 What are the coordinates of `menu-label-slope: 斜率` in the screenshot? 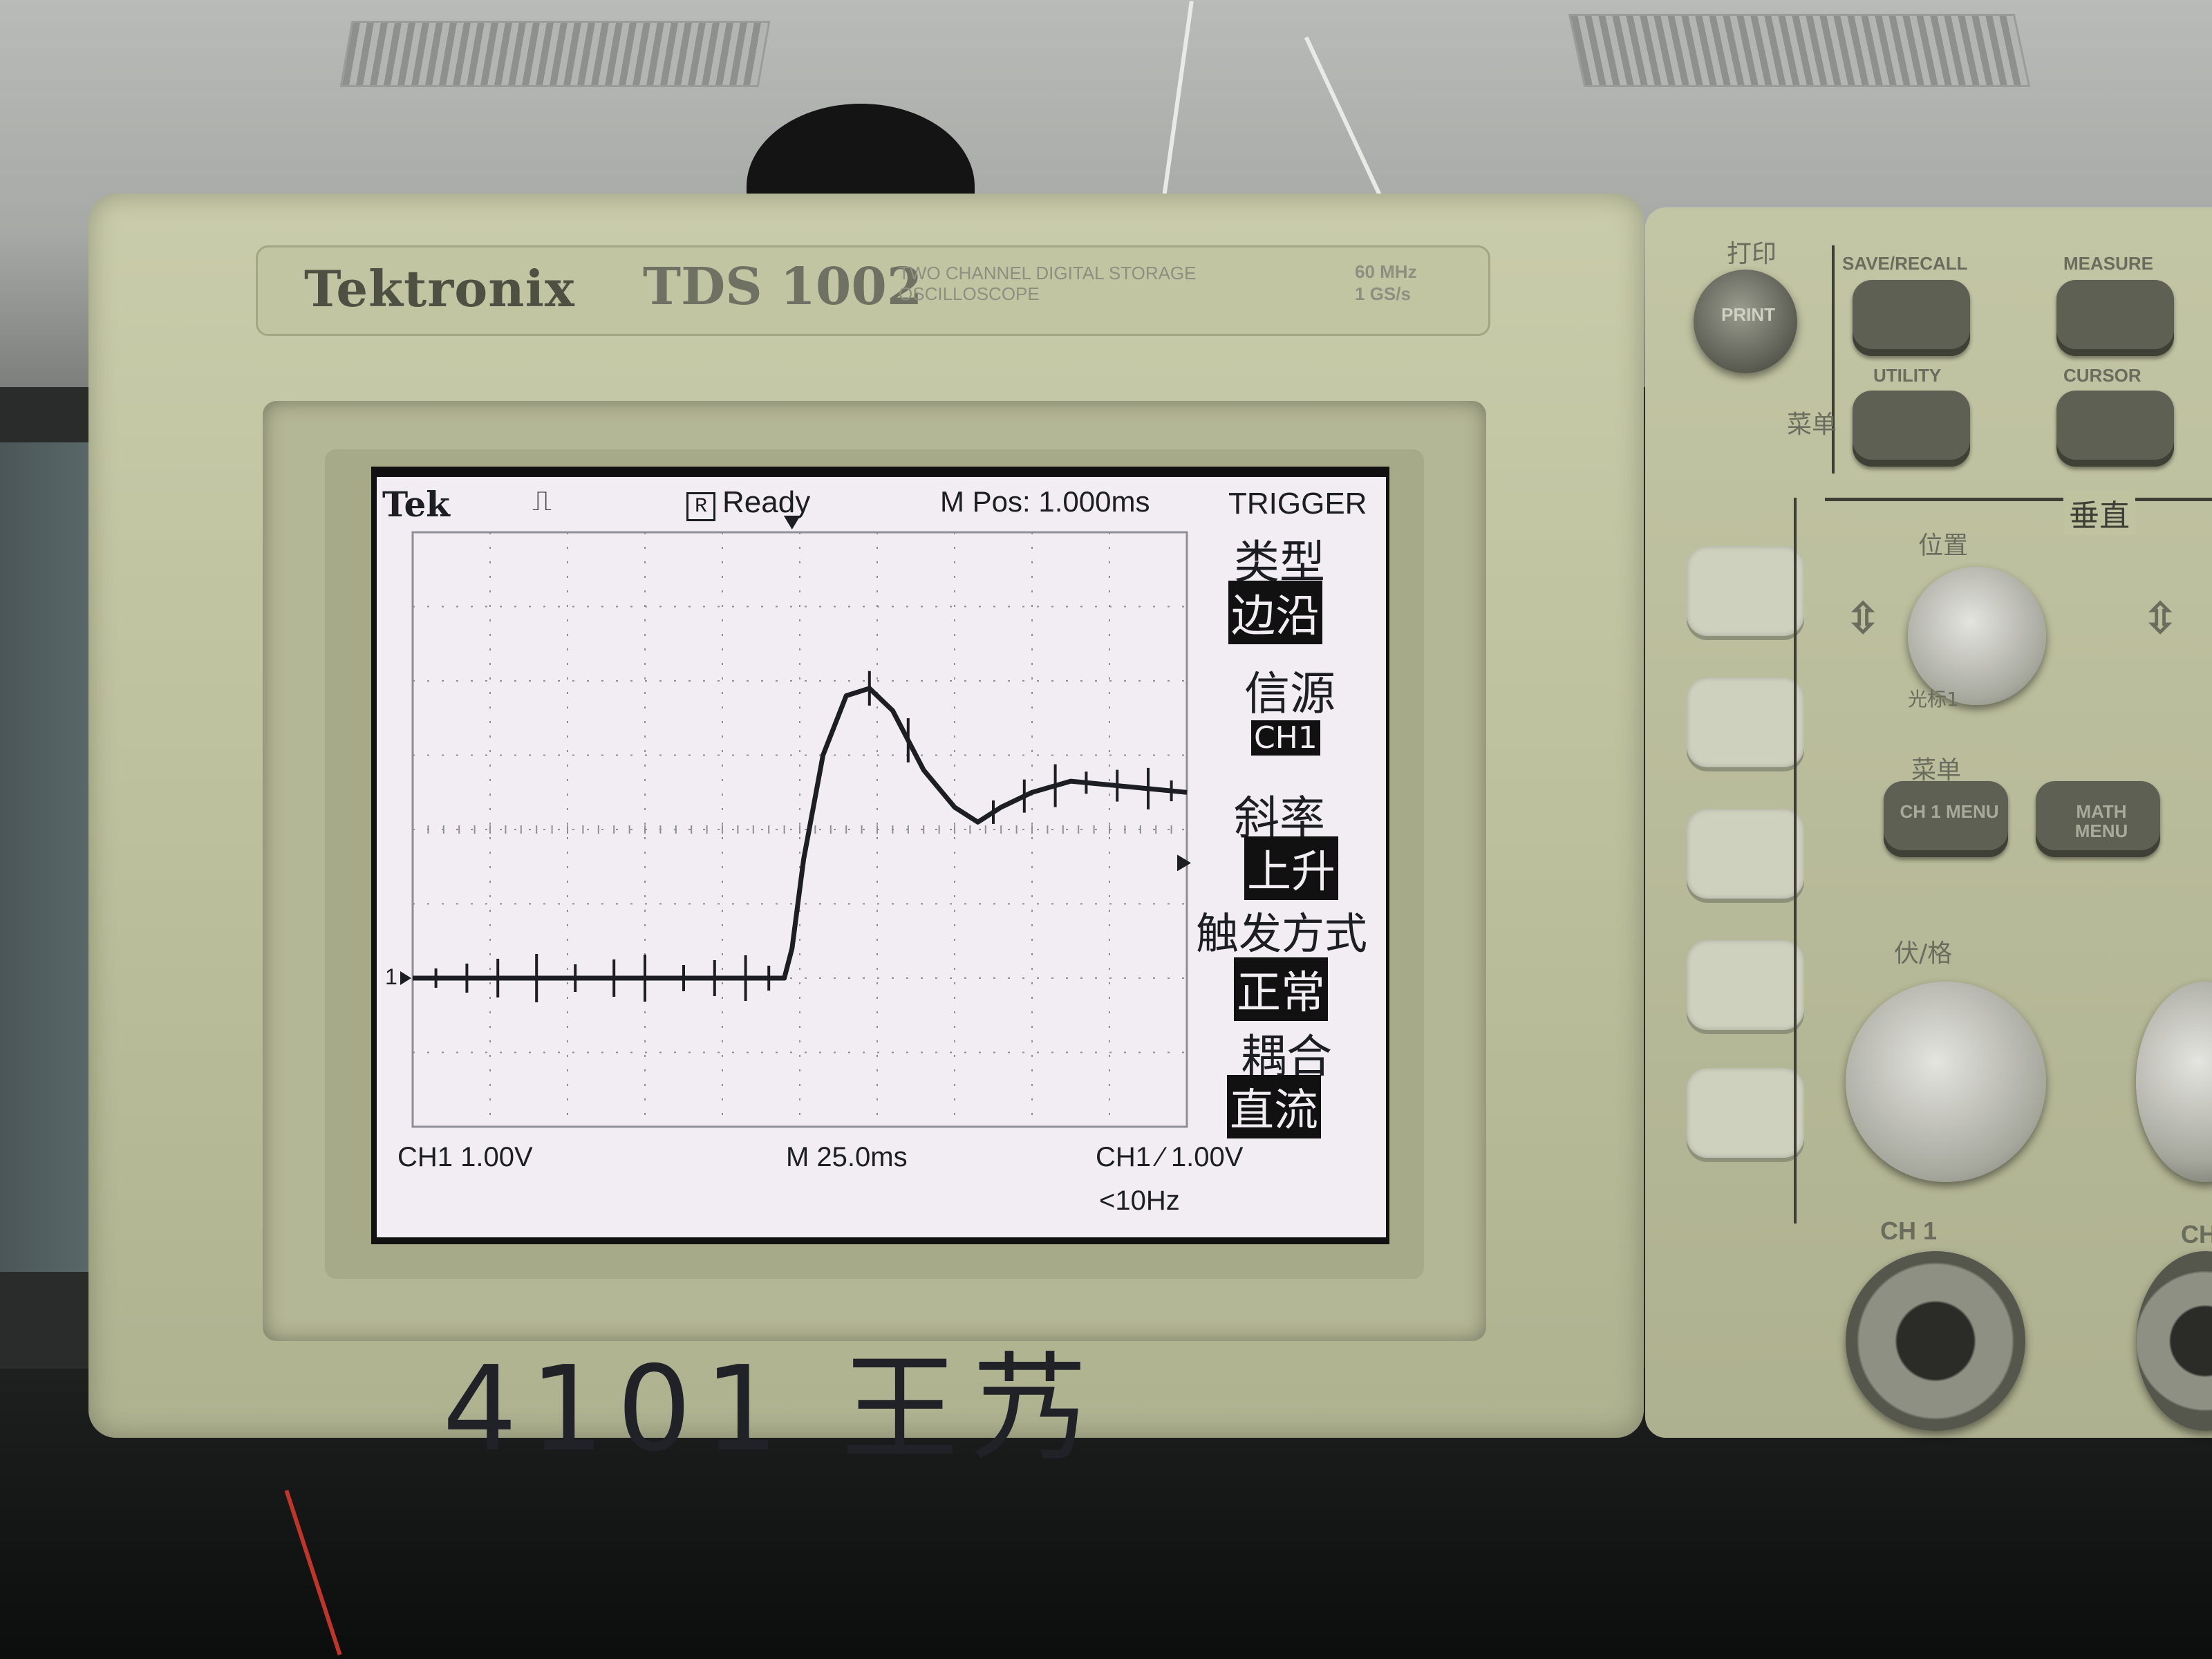 It's located at (1279, 818).